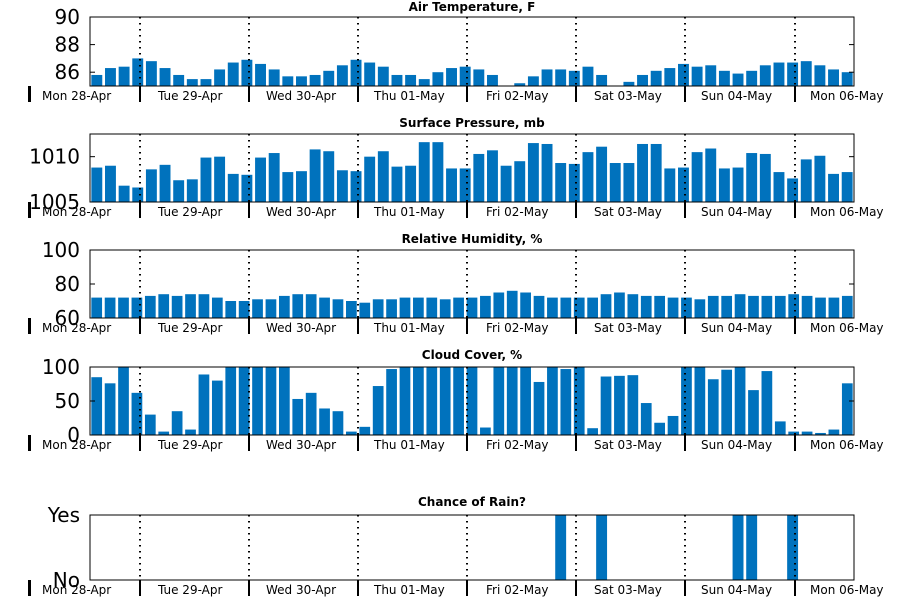 This screenshot has height=604, width=900. What do you see at coordinates (189, 328) in the screenshot?
I see `x-tick-label: Tue 29-Apr` at bounding box center [189, 328].